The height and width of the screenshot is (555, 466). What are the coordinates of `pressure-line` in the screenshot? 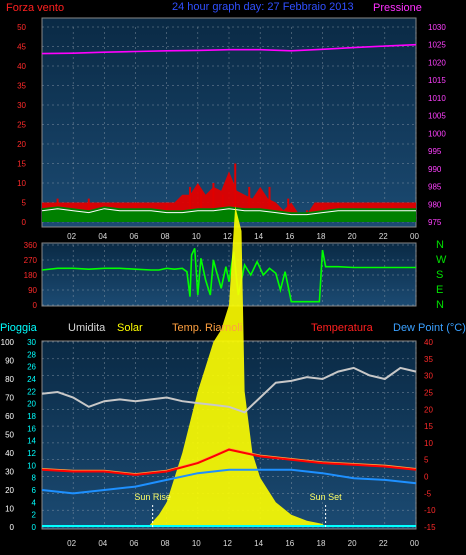 It's located at (229, 49).